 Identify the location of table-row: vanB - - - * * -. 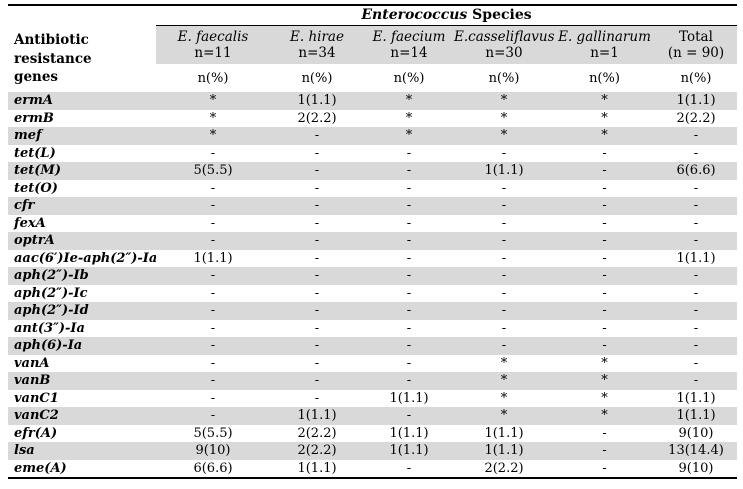
(372, 381).